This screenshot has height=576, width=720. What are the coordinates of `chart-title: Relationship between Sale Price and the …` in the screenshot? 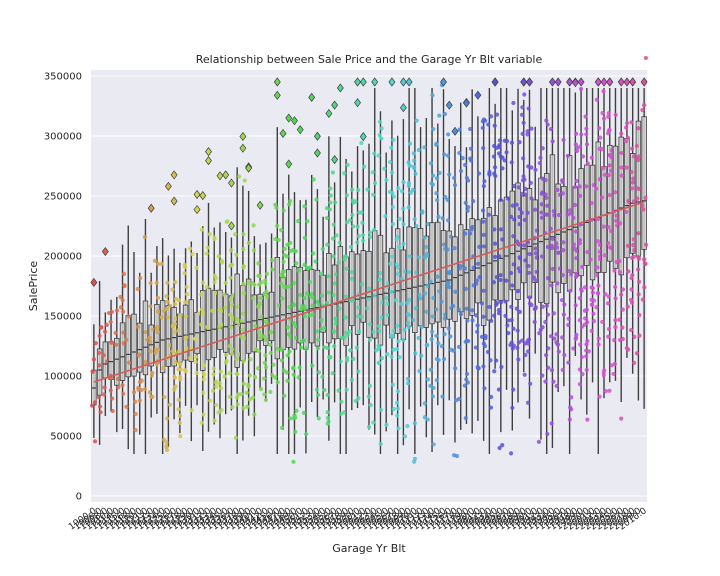 It's located at (369, 59).